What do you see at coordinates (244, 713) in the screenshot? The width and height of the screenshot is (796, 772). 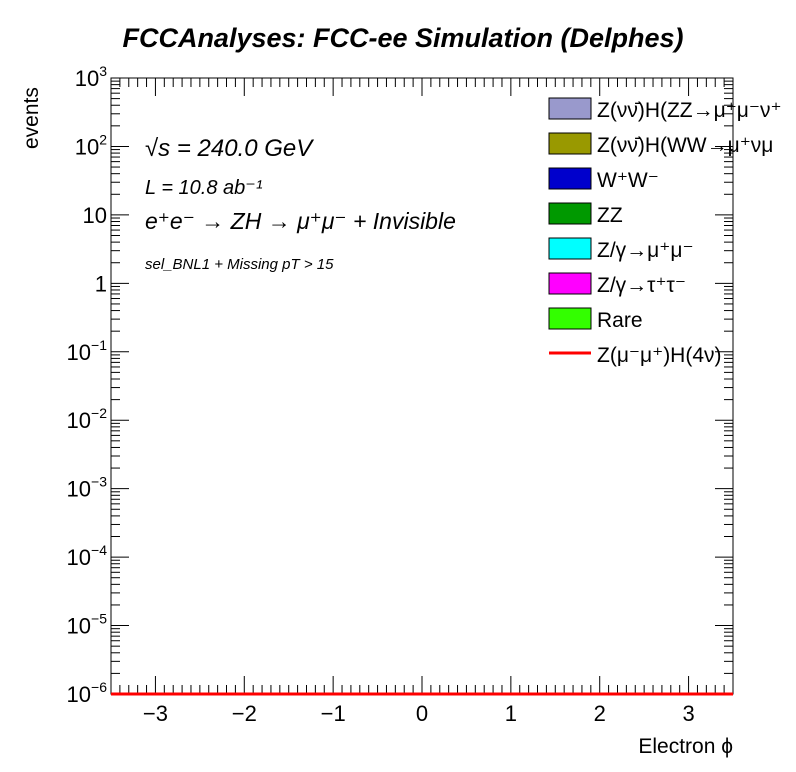 I see `x-tick-label: −2` at bounding box center [244, 713].